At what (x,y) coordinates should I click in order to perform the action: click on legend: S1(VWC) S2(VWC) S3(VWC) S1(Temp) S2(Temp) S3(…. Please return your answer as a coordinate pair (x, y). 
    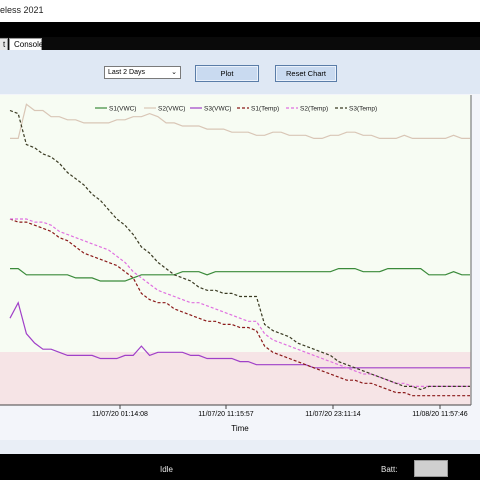
    Looking at the image, I should click on (236, 109).